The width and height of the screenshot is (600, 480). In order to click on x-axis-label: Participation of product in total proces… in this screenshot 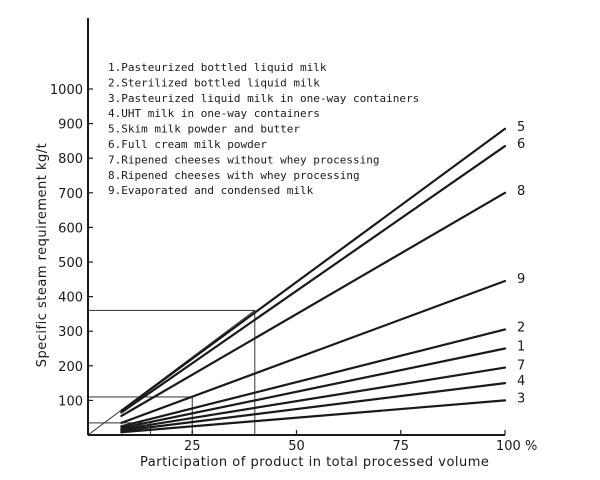, I will do `click(314, 462)`.